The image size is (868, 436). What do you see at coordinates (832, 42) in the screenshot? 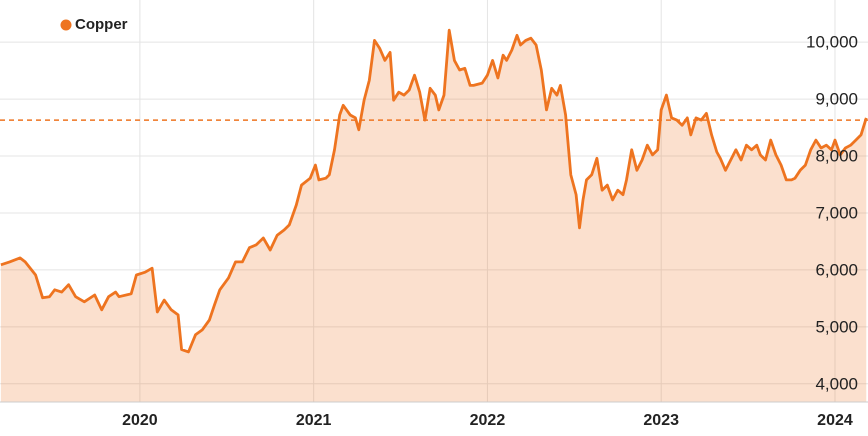
I see `y-tick-label: 10,000` at bounding box center [832, 42].